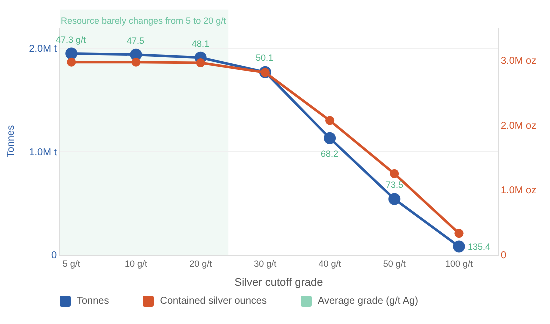 The height and width of the screenshot is (324, 550). I want to click on y-tick-label: 0, so click(54, 256).